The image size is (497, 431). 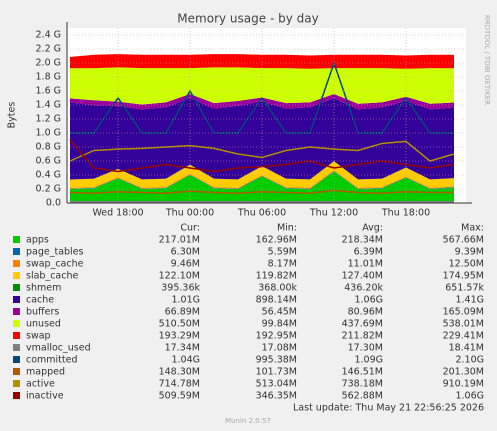 I want to click on legend-stat: 395.36k, so click(x=180, y=288).